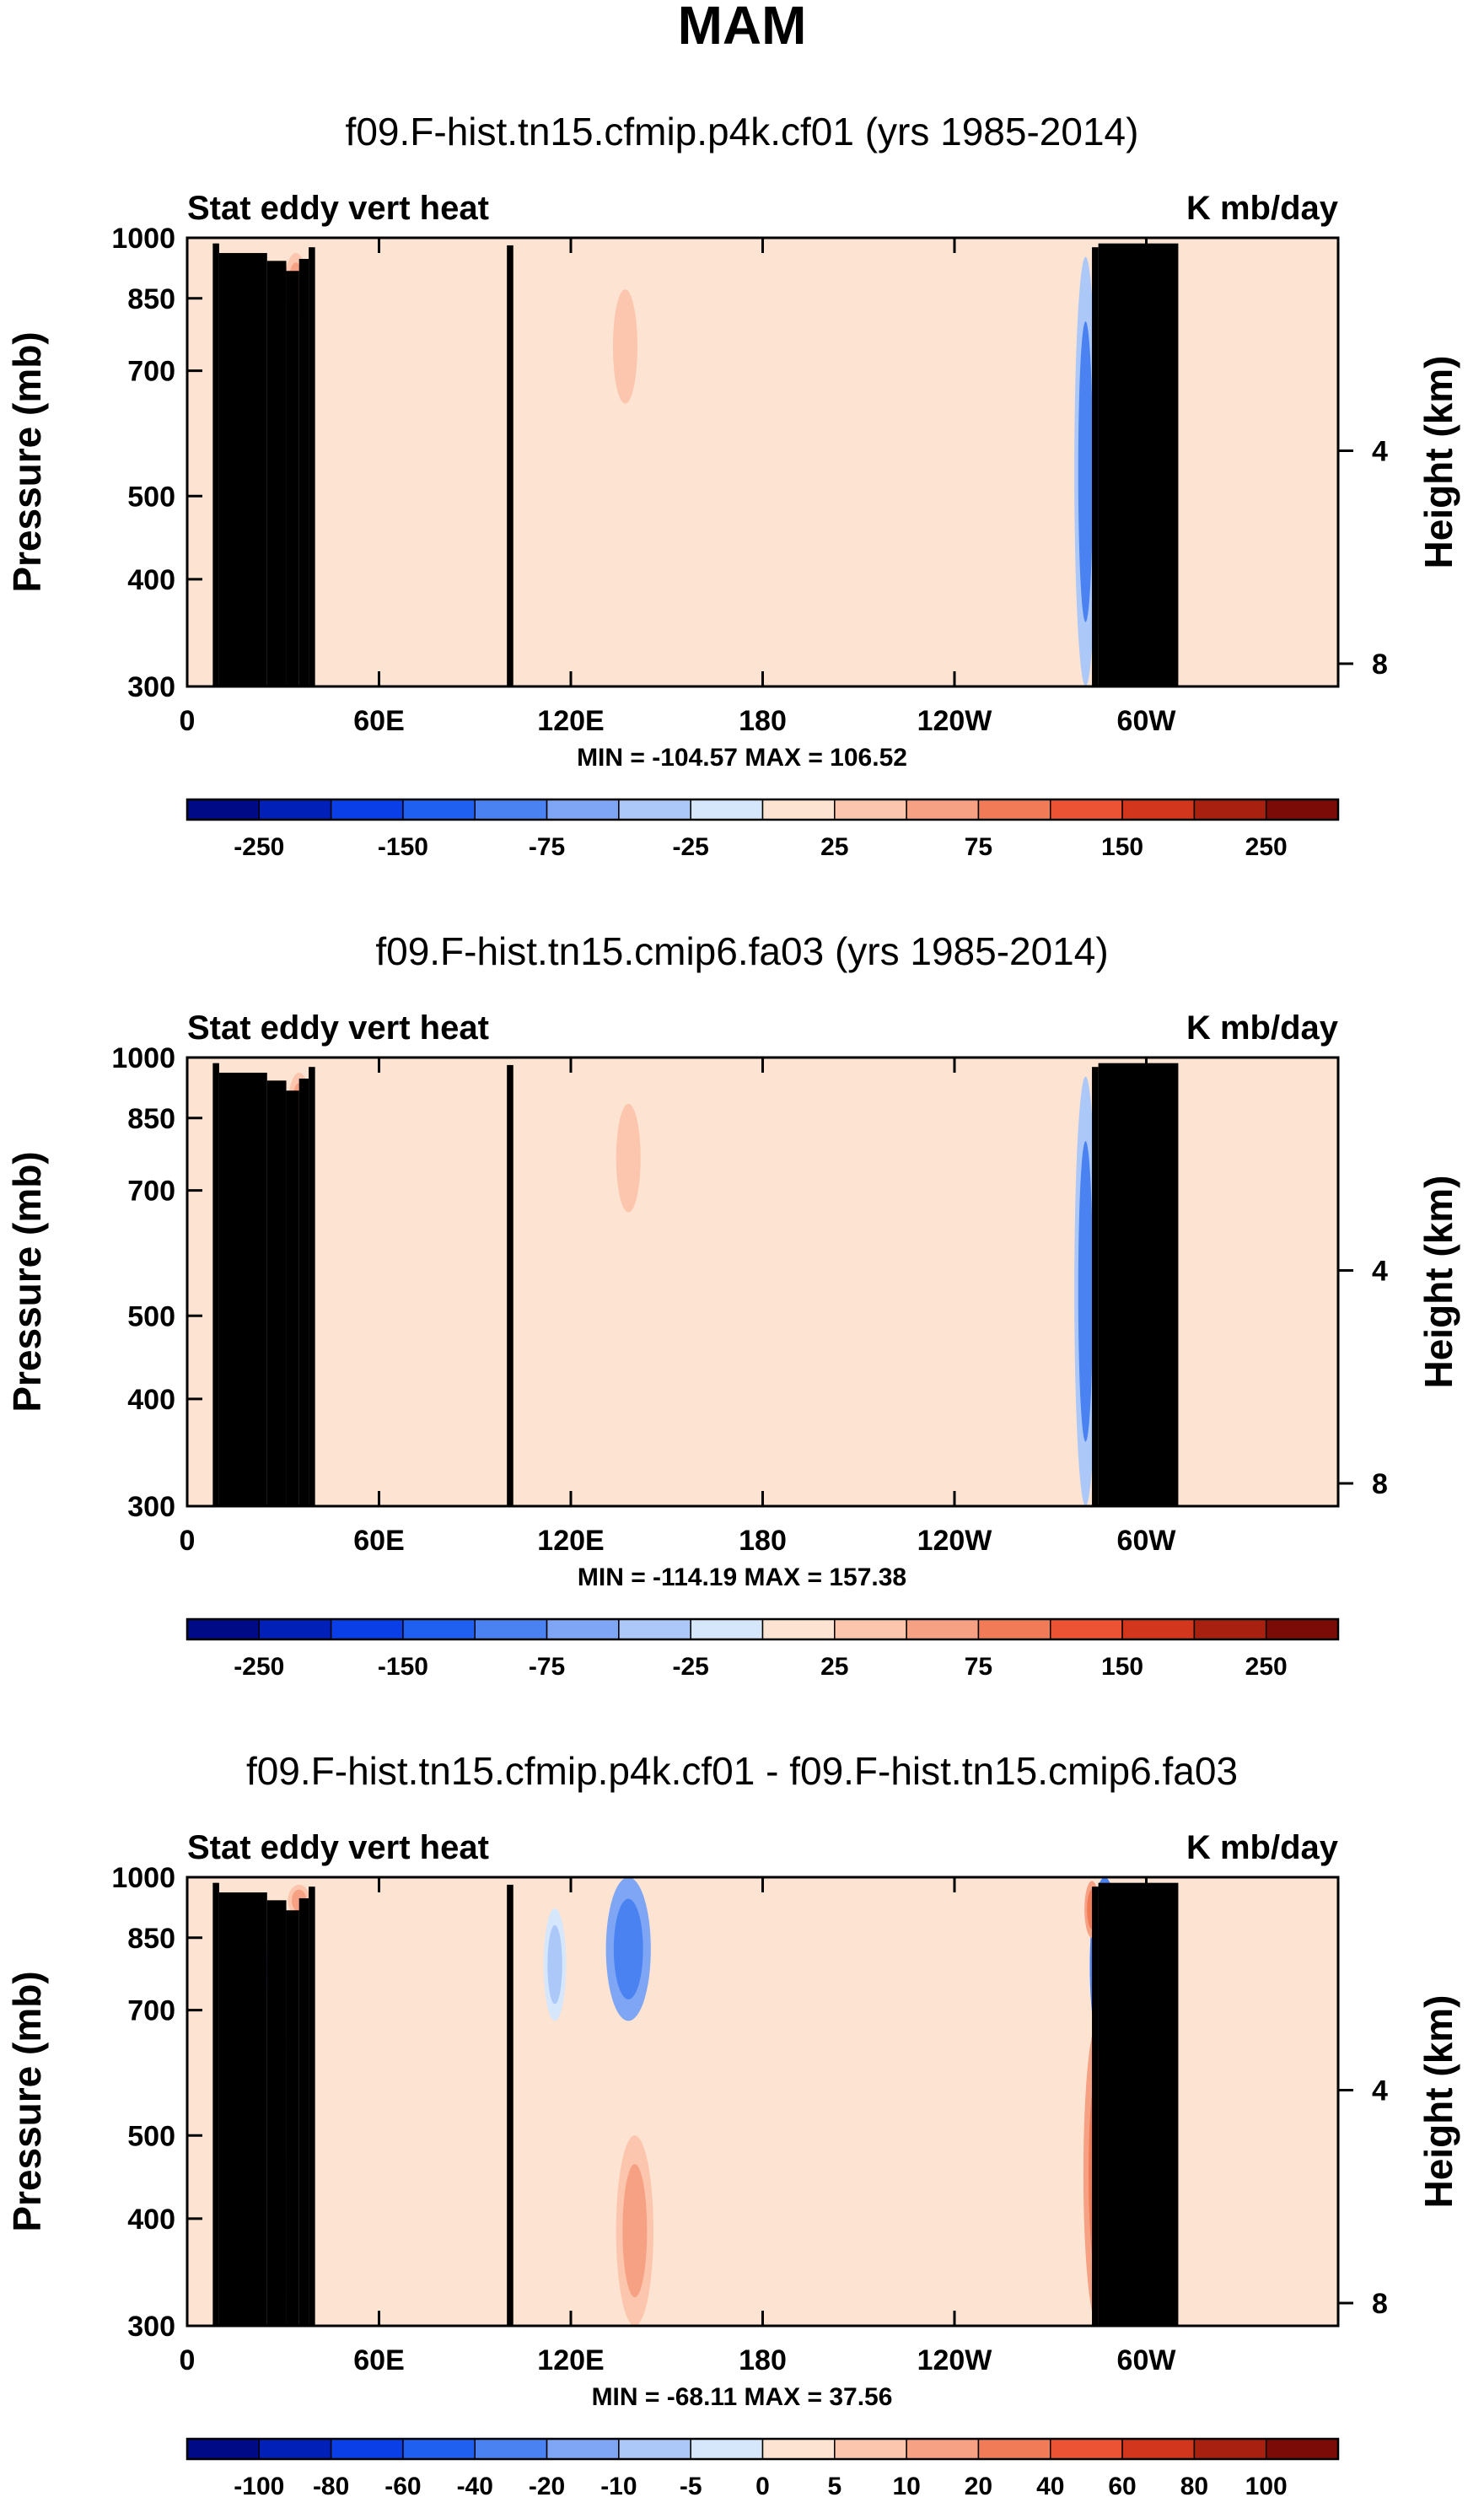 The image size is (1484, 2508). What do you see at coordinates (742, 2397) in the screenshot?
I see `min-max-stats: MIN = -68.11 MAX = 37.56` at bounding box center [742, 2397].